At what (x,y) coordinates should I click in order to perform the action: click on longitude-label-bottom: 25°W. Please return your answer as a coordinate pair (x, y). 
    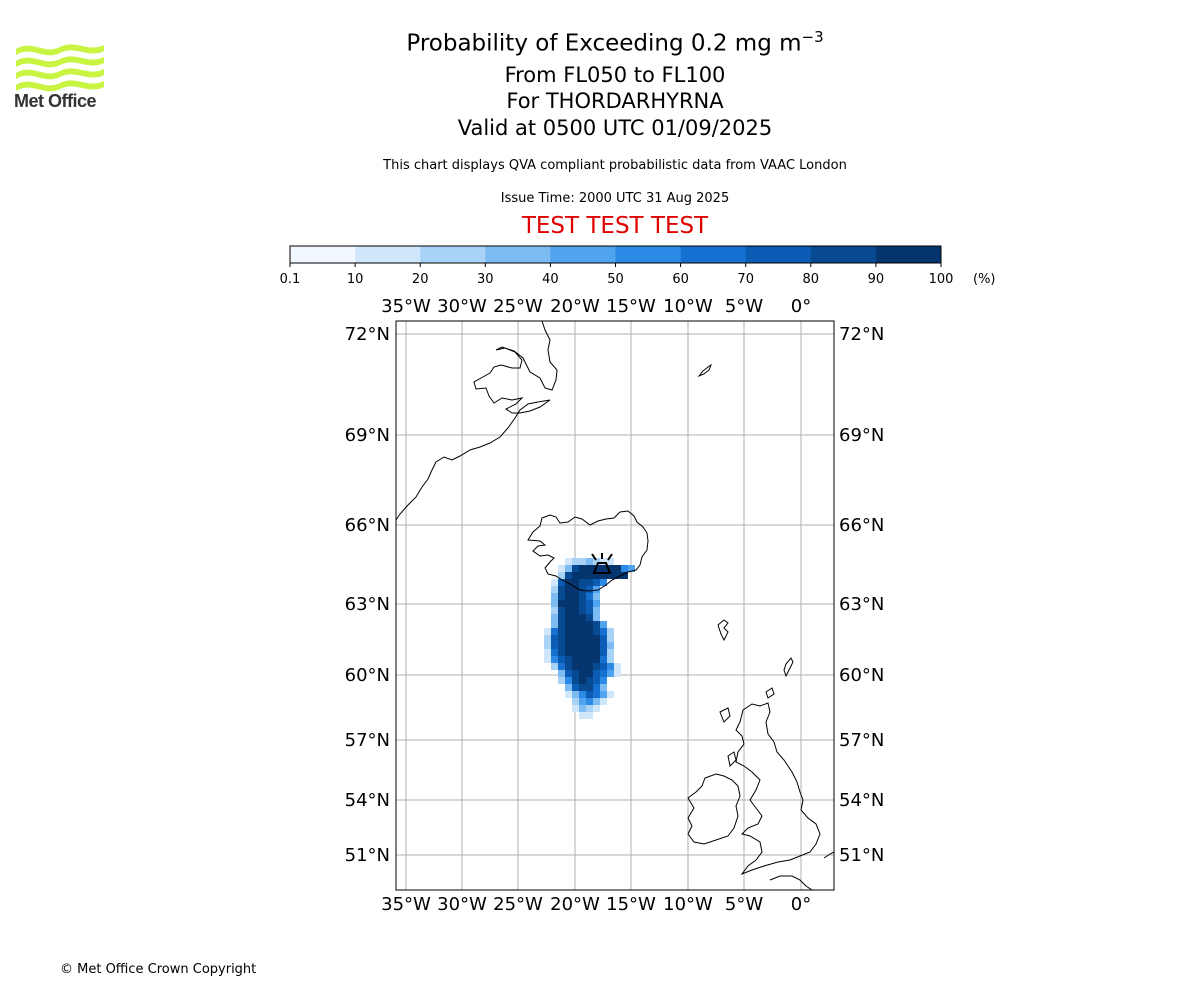
    Looking at the image, I should click on (518, 904).